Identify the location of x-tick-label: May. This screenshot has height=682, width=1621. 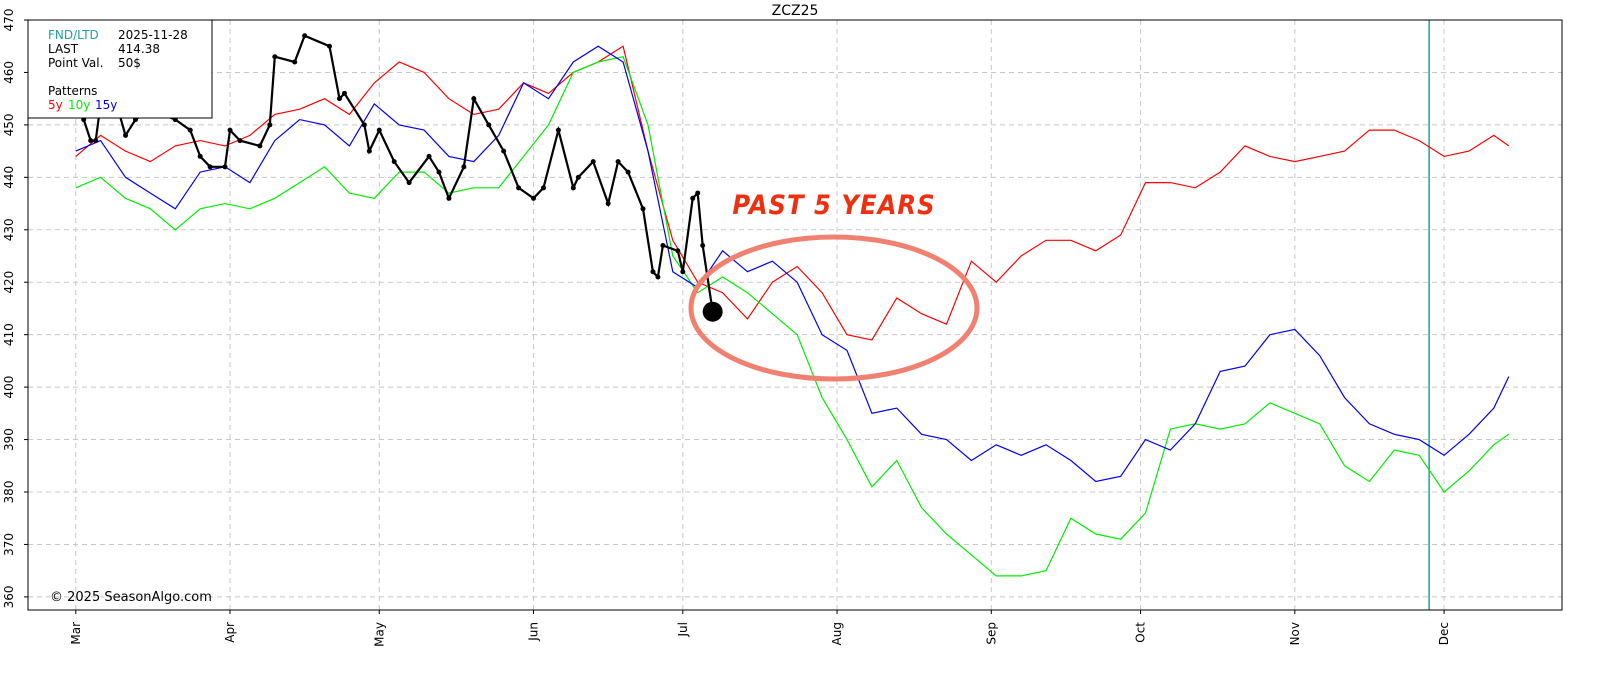
(379, 634).